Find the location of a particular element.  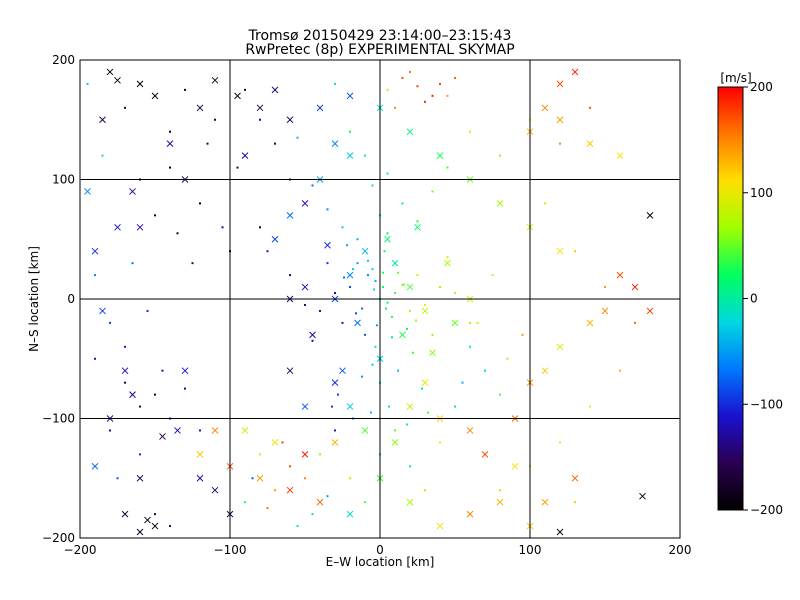

x-axis-label: E–W location [km] is located at coordinates (380, 562).